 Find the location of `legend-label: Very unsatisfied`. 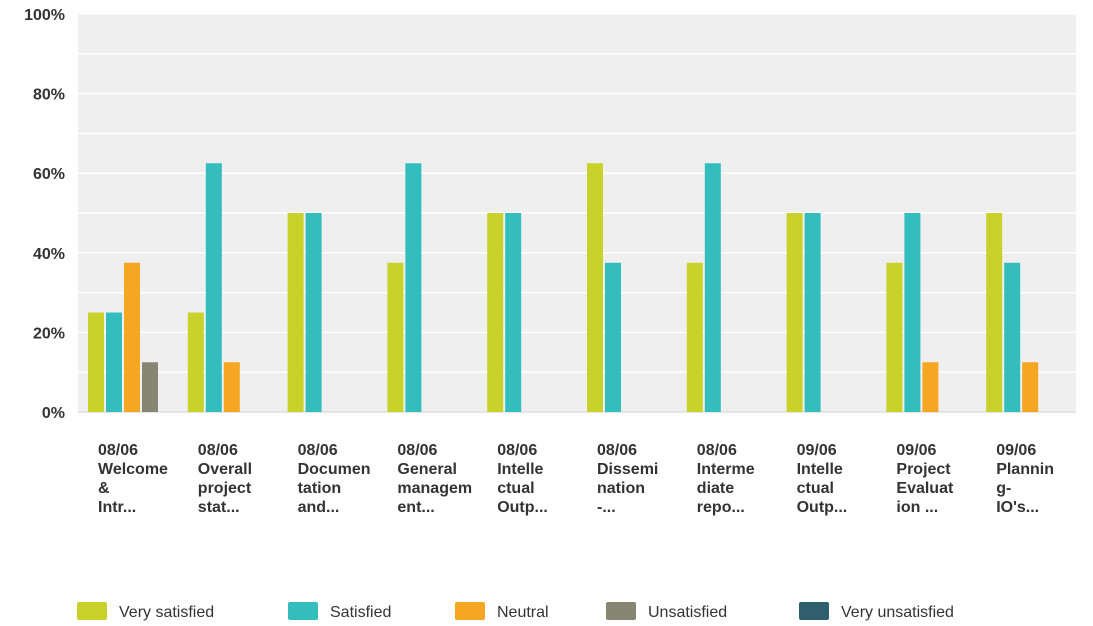

legend-label: Very unsatisfied is located at coordinates (897, 612).